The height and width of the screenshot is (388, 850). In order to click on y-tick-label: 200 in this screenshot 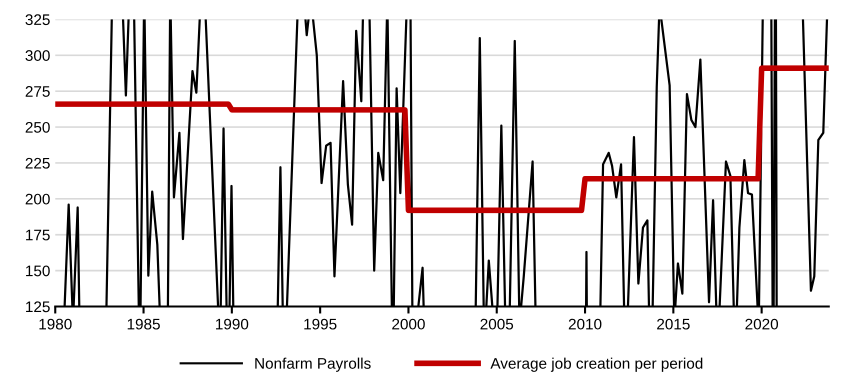, I will do `click(38, 199)`.